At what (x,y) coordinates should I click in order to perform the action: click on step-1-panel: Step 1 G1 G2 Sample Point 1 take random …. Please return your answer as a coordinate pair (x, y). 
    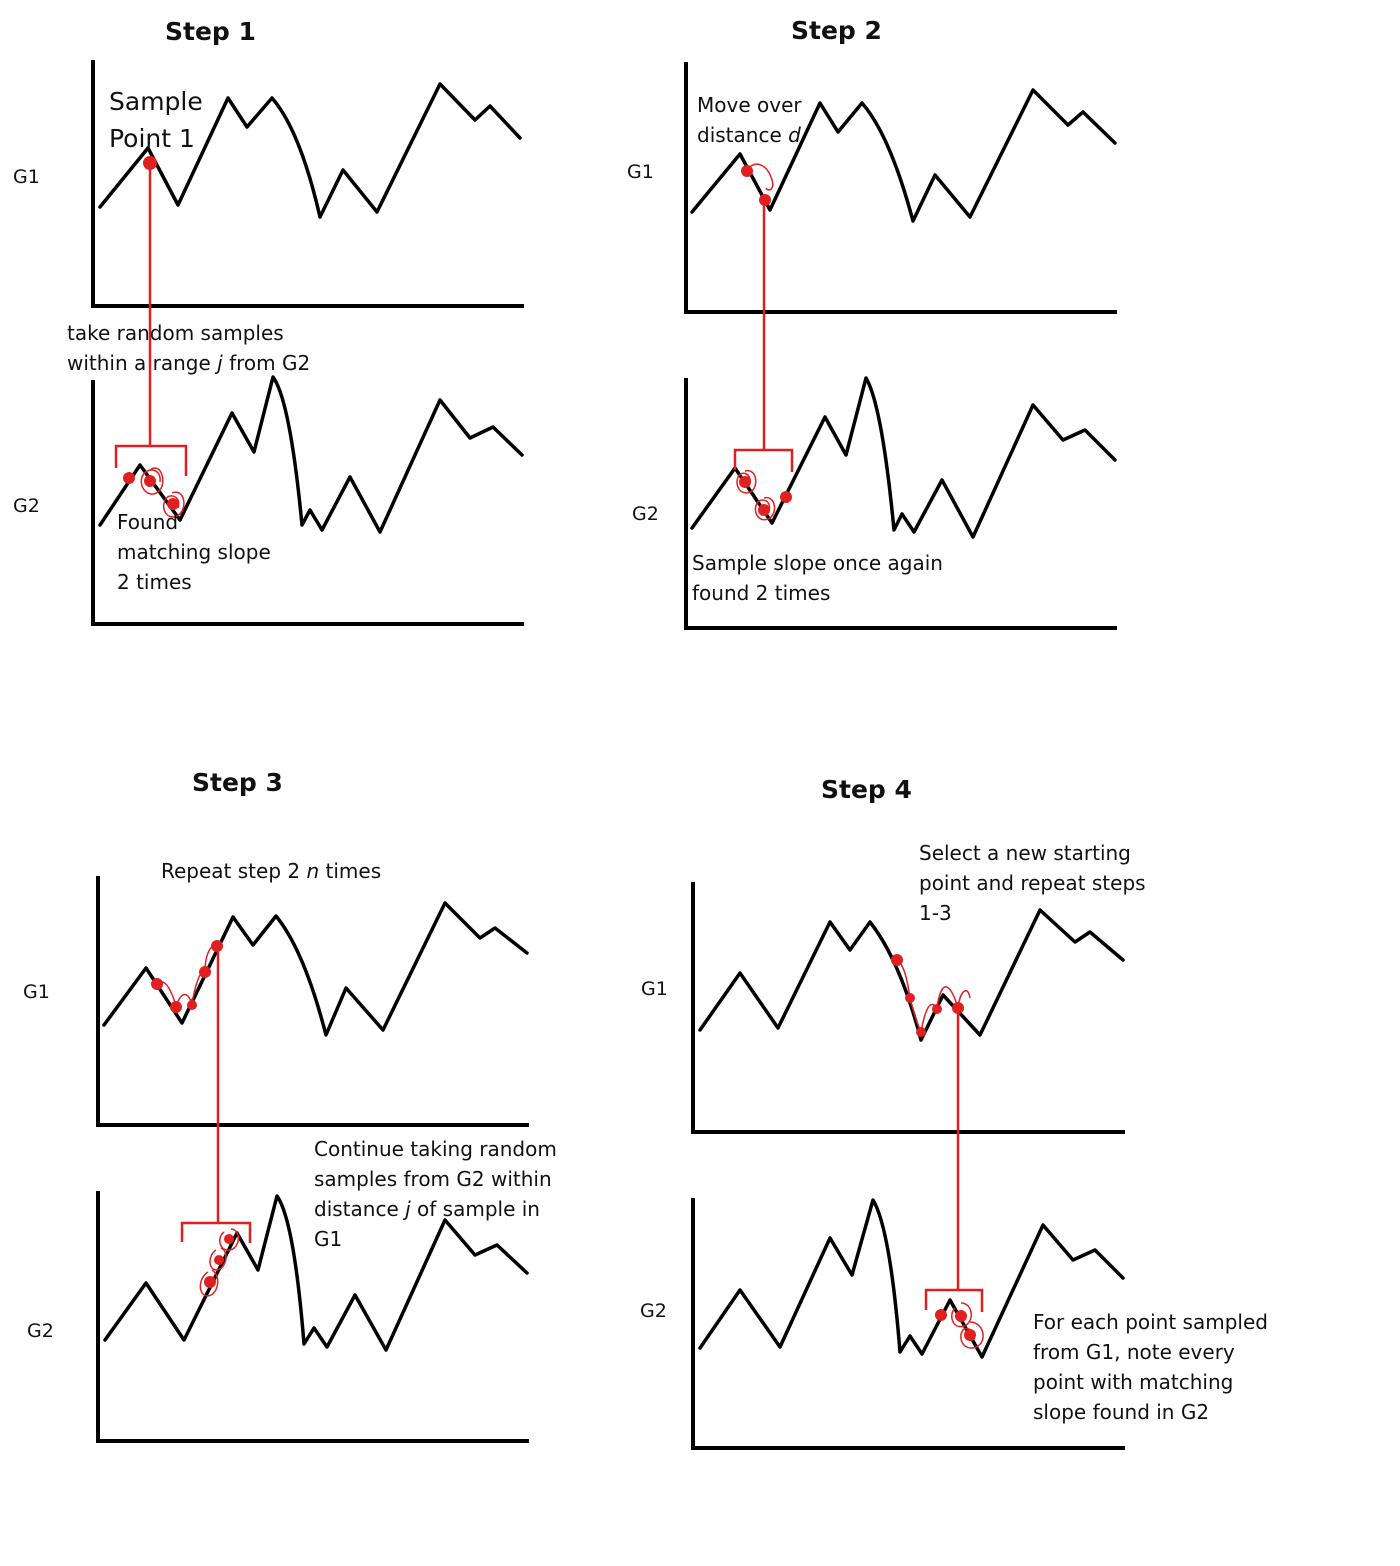
    Looking at the image, I should click on (268, 321).